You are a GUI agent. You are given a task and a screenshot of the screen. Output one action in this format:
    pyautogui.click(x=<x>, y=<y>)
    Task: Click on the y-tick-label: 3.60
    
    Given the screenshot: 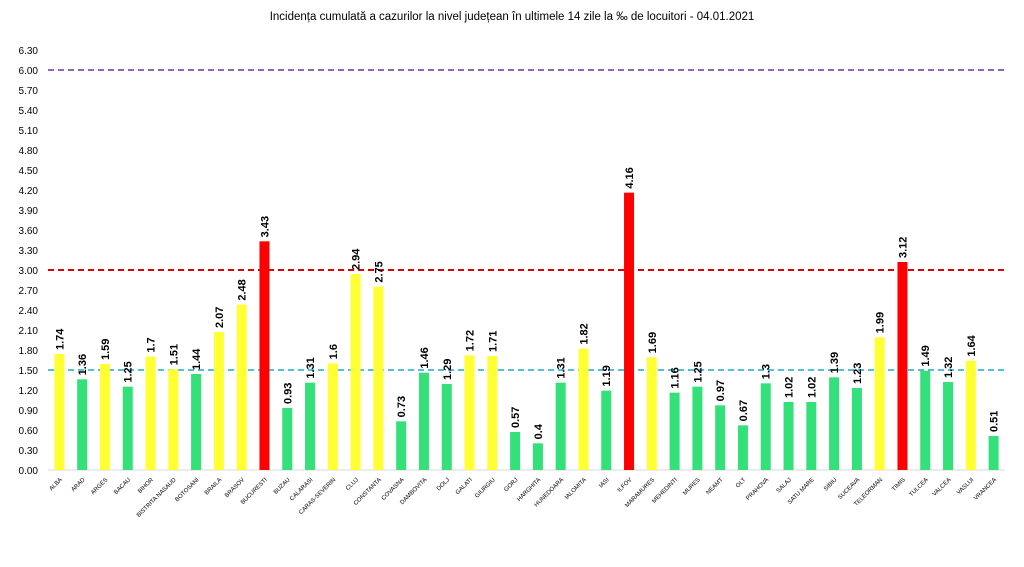 What is the action you would take?
    pyautogui.click(x=29, y=231)
    